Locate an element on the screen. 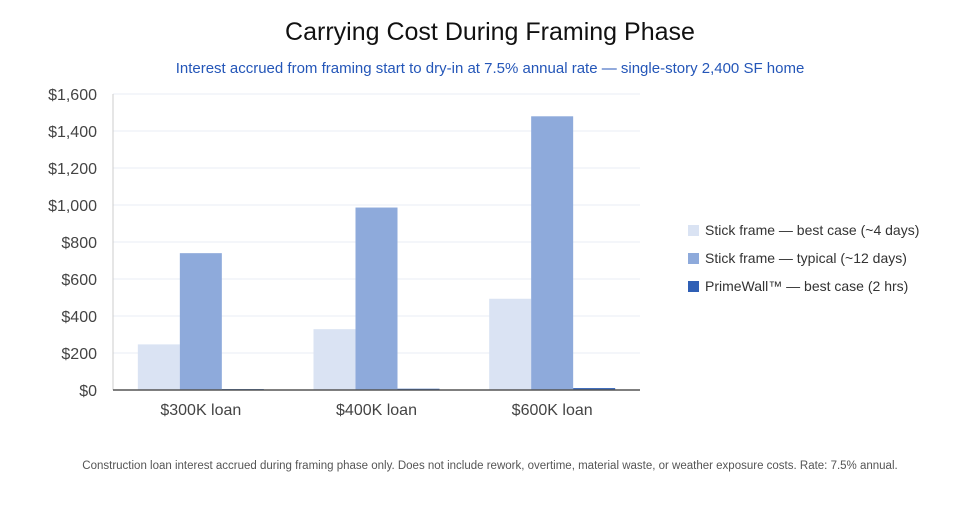 Image resolution: width=980 pixels, height=512 pixels. y-tick-label: $1,400 is located at coordinates (72, 132).